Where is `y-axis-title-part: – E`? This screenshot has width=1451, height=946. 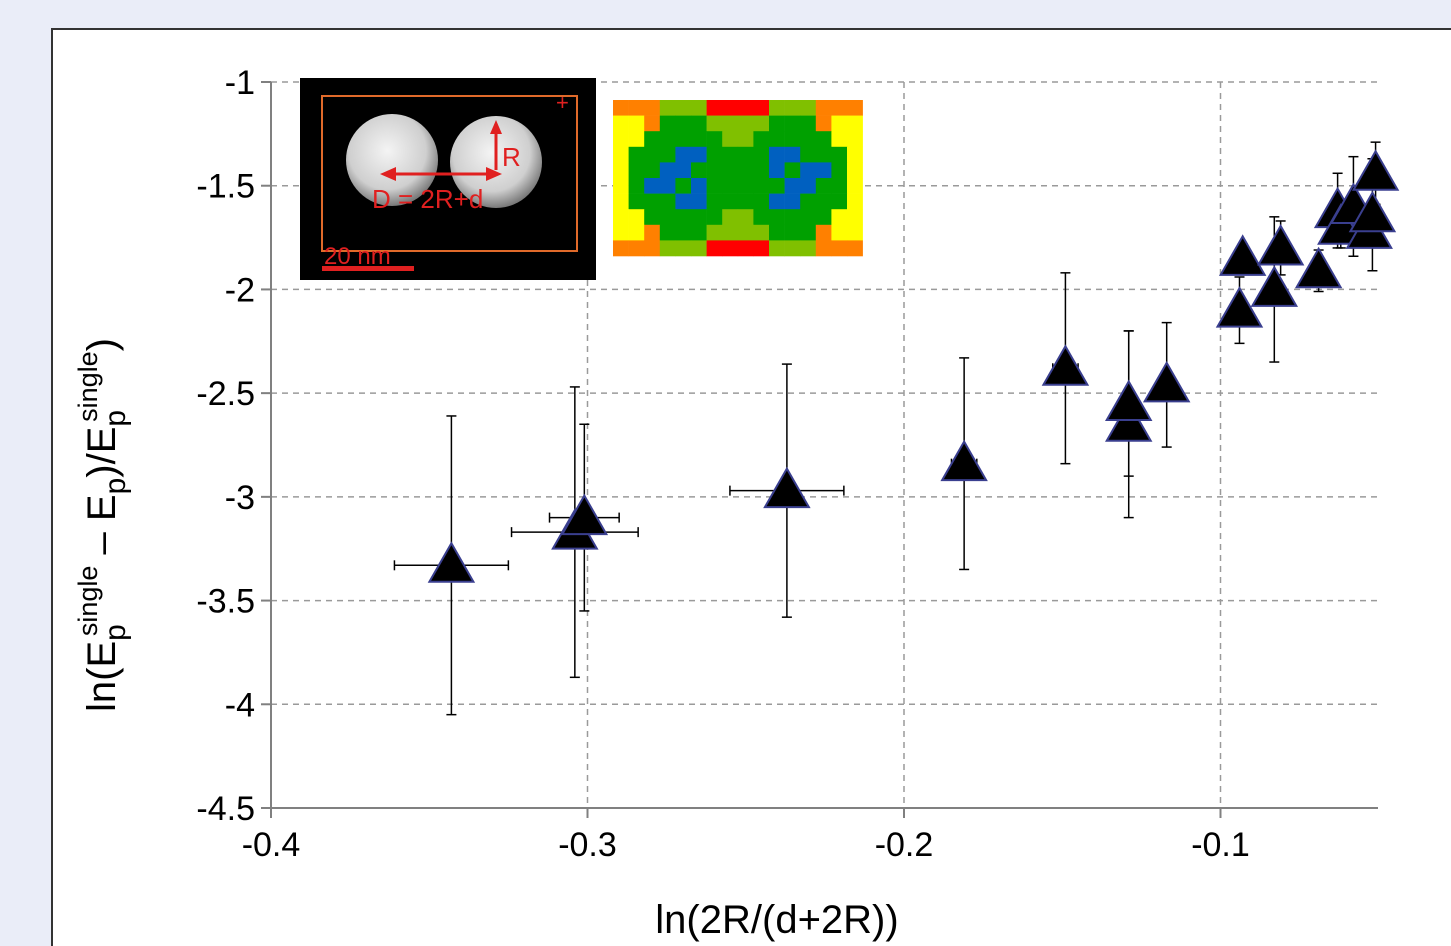 y-axis-title-part: – E is located at coordinates (102, 529).